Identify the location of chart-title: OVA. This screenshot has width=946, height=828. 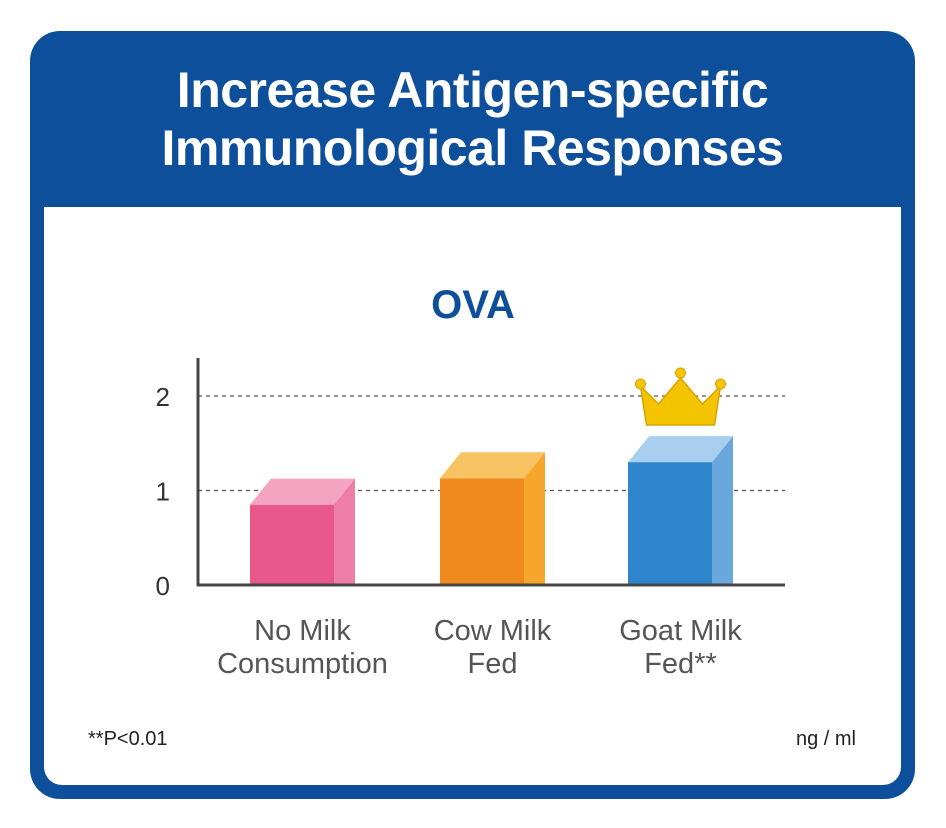
(473, 305).